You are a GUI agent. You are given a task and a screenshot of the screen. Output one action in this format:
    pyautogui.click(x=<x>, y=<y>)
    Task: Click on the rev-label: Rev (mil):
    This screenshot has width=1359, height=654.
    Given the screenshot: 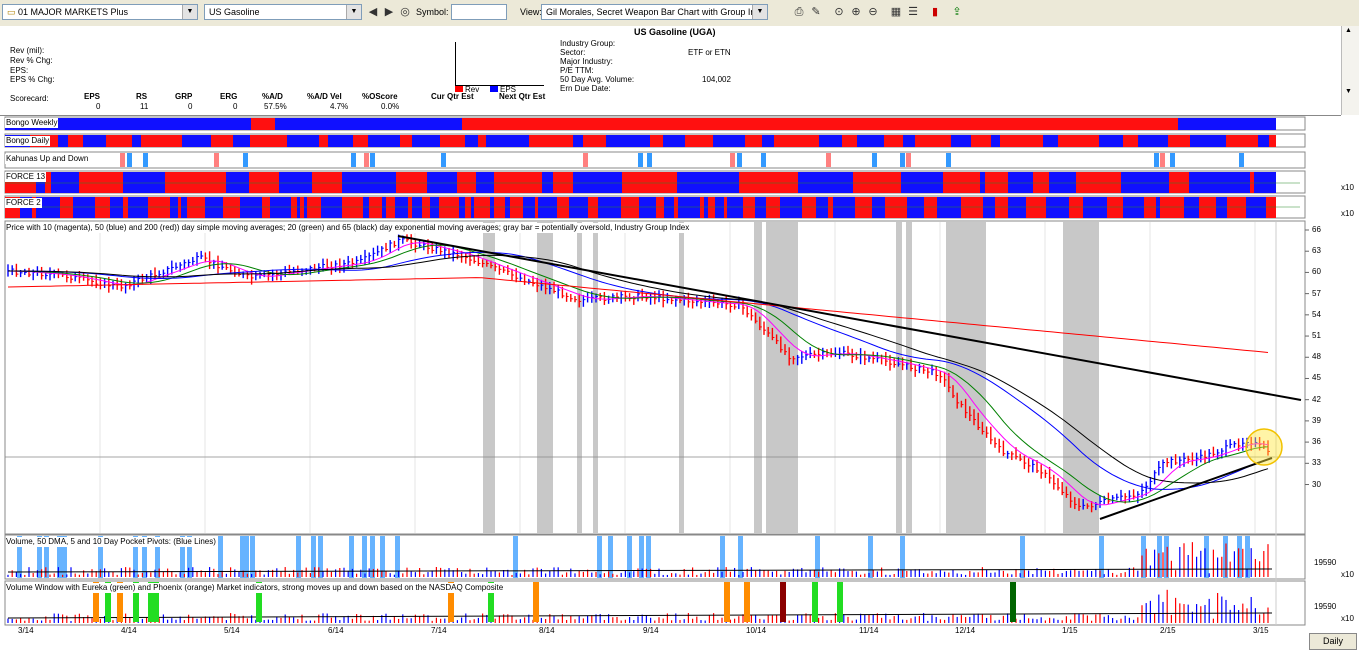 What is the action you would take?
    pyautogui.click(x=27, y=50)
    